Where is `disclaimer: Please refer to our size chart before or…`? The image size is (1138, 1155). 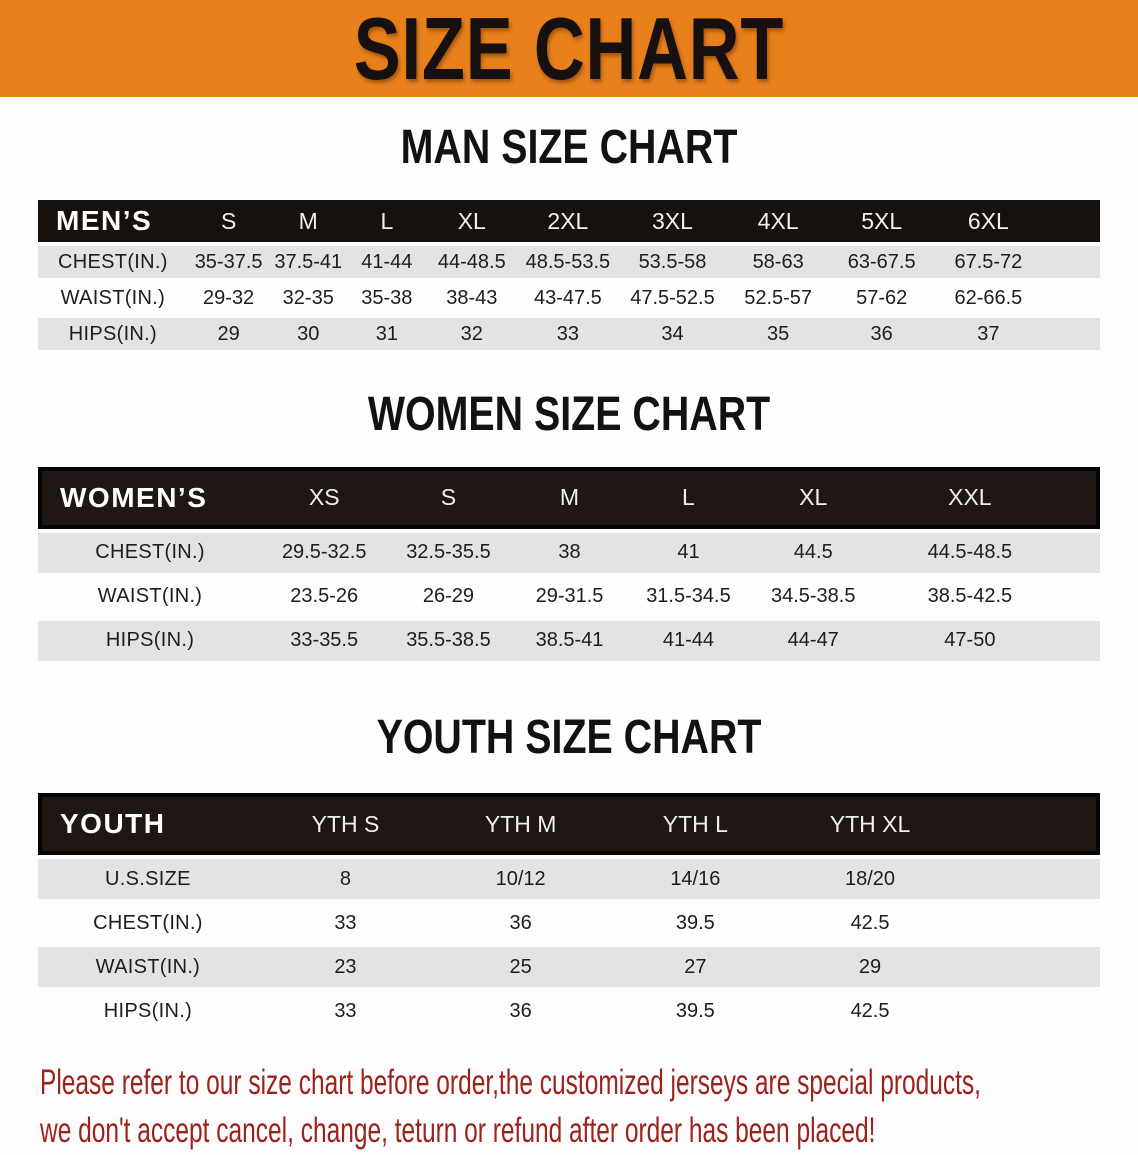 disclaimer: Please refer to our size chart before or… is located at coordinates (569, 1095).